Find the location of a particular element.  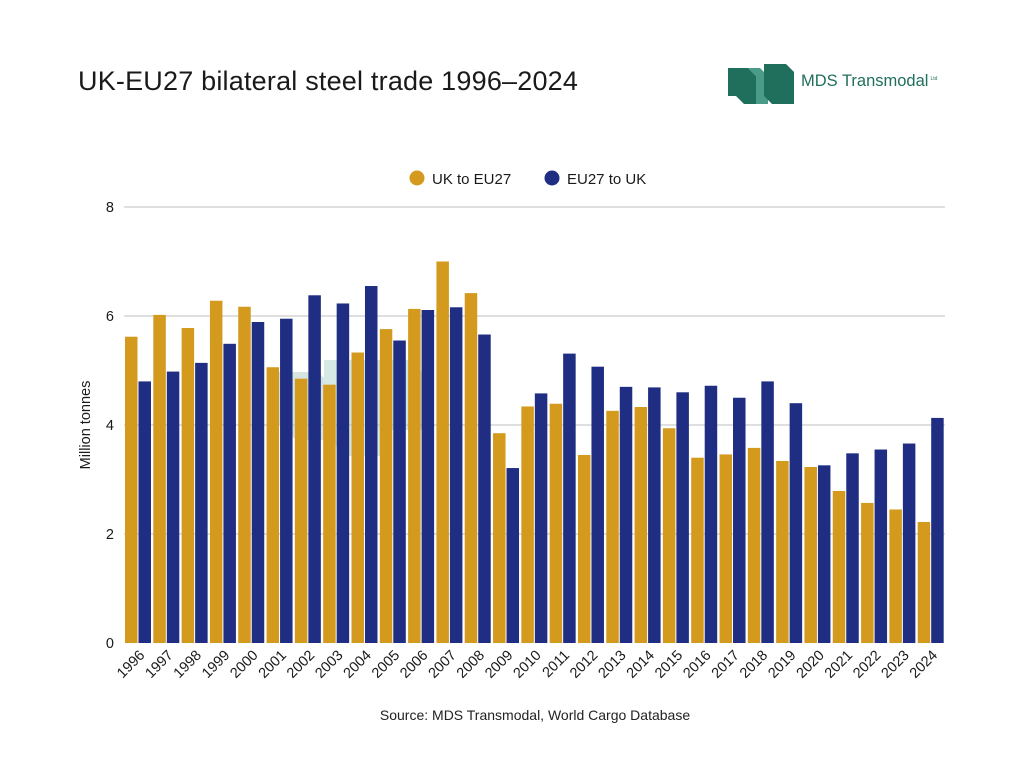

y-tick-label: 6 is located at coordinates (110, 317).